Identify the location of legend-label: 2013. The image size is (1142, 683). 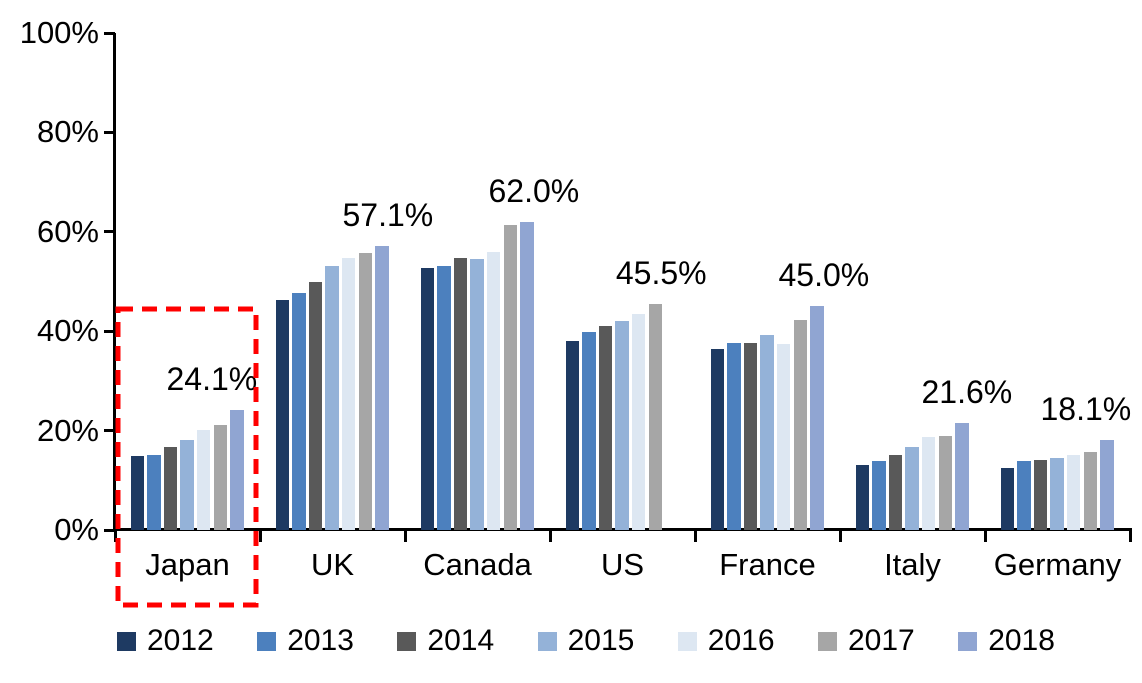
(320, 640).